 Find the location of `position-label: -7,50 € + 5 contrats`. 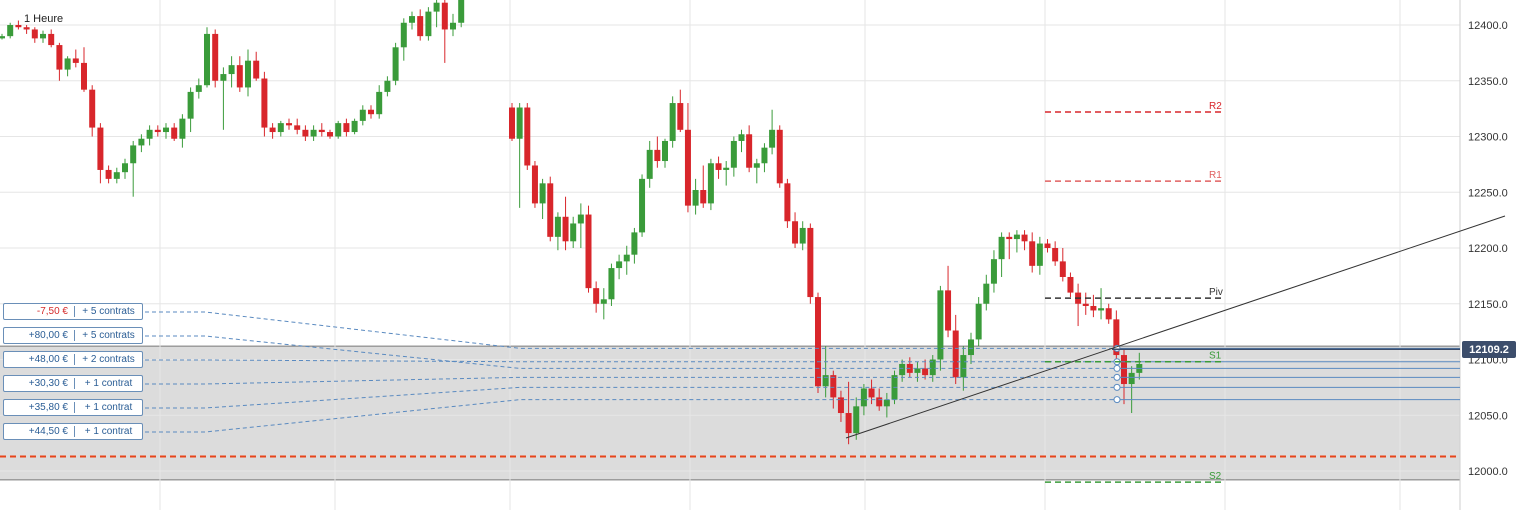

position-label: -7,50 € + 5 contrats is located at coordinates (73, 311).